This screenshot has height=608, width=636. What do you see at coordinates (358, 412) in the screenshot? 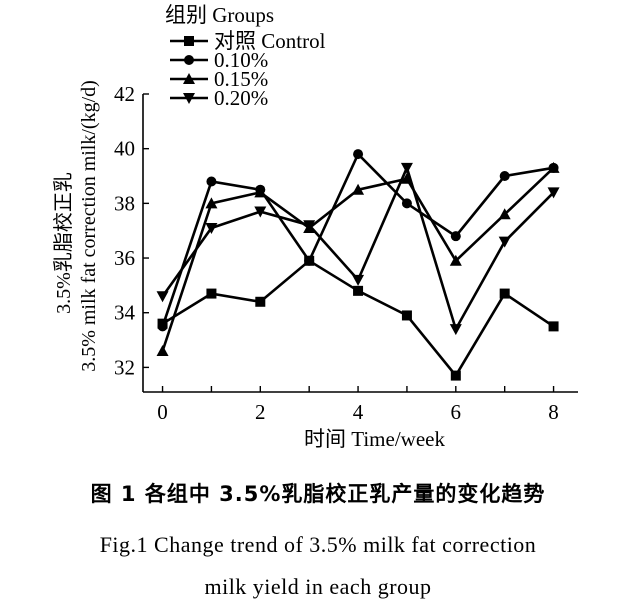
I see `x-tick-label: 4` at bounding box center [358, 412].